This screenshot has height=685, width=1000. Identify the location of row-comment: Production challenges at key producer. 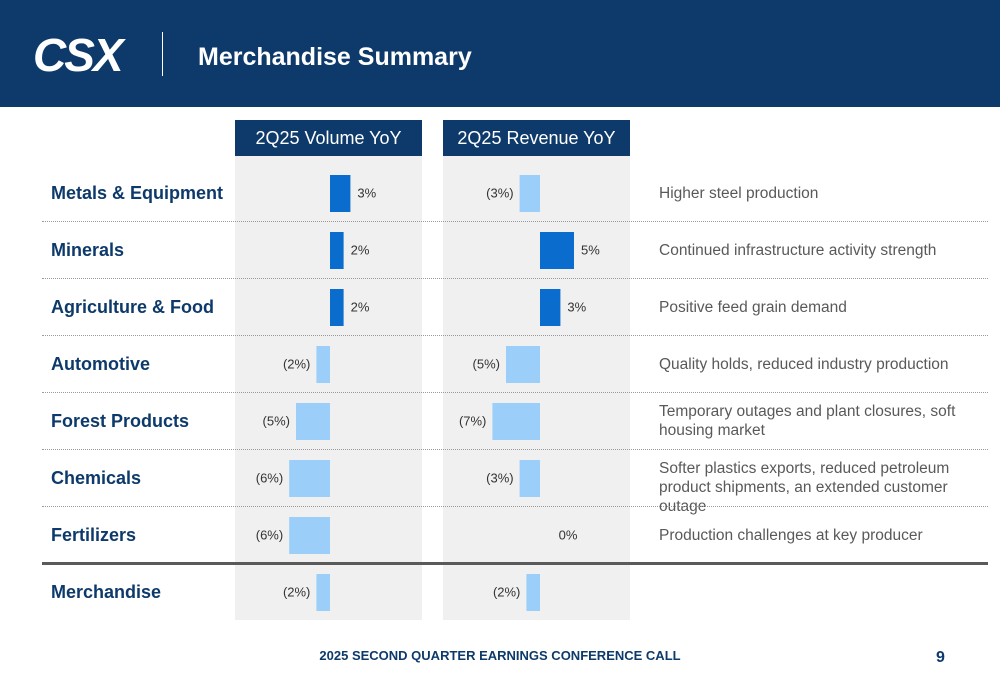
(791, 535).